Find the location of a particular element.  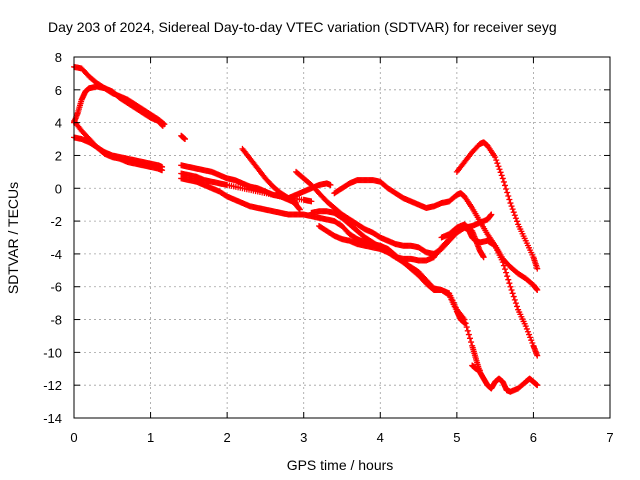

y-tick-label: -8 is located at coordinates (56, 320).